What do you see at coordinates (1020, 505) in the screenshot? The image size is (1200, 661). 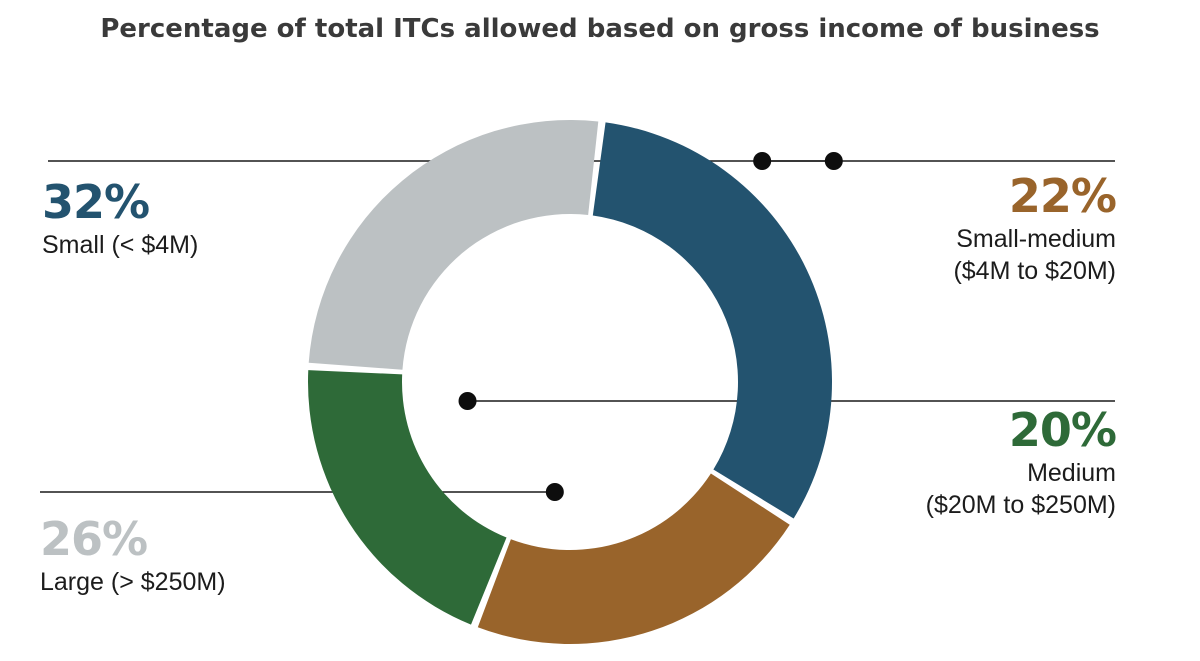 I see `subdesc-medium: ($20M to $250M)` at bounding box center [1020, 505].